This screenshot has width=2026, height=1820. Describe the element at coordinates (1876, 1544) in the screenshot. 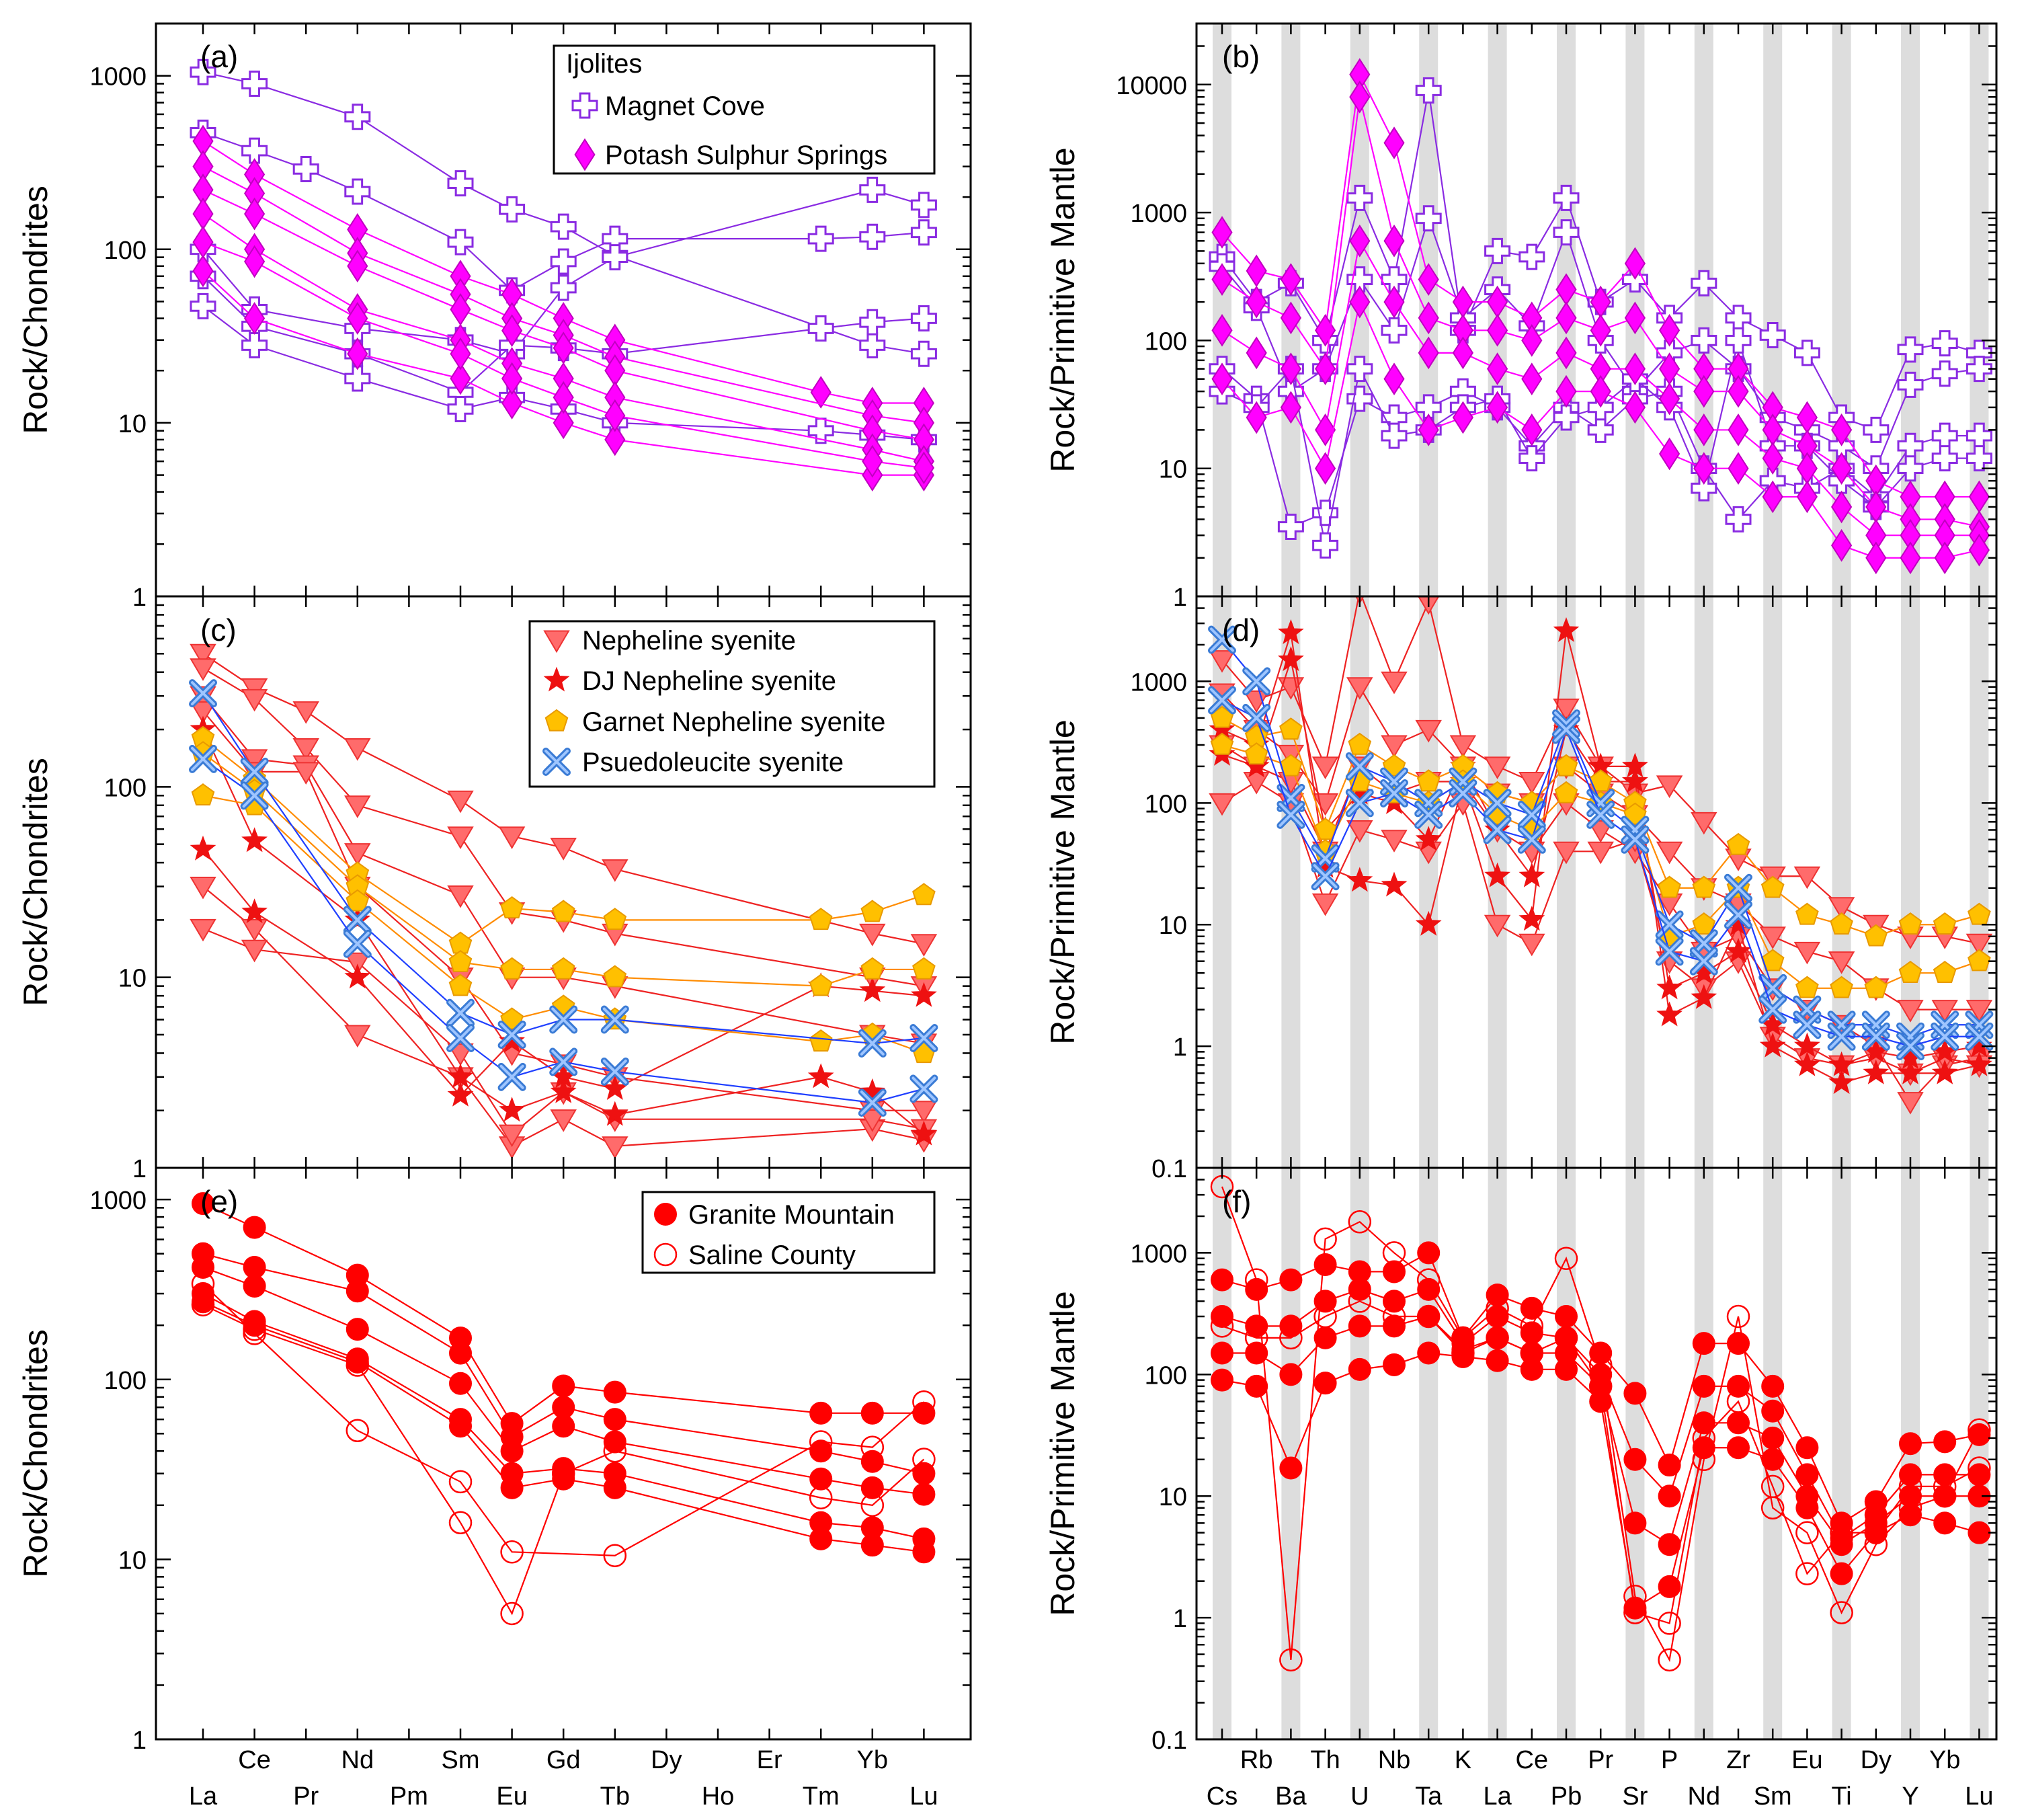

I see `point-f-4-dy` at that location.